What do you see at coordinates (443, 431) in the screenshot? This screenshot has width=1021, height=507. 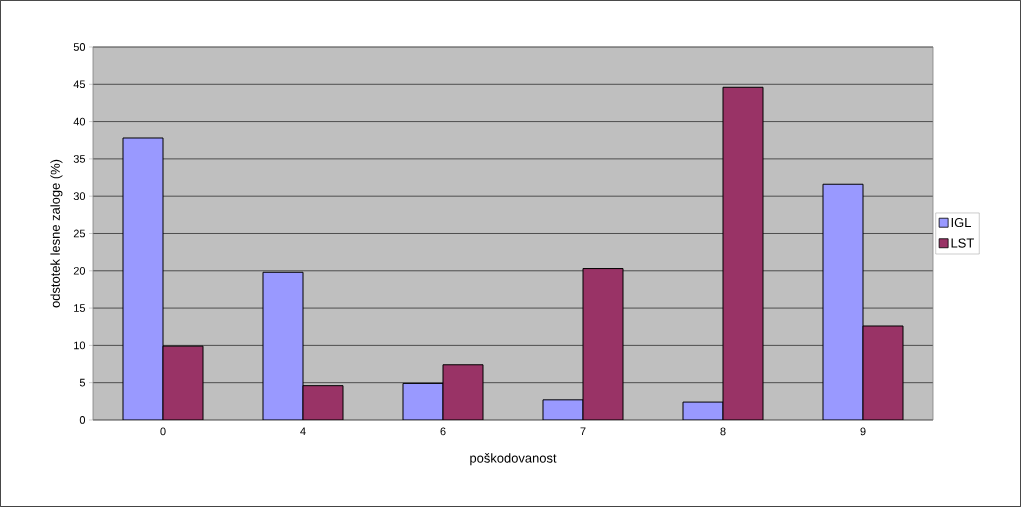 I see `x-tick-label: 6` at bounding box center [443, 431].